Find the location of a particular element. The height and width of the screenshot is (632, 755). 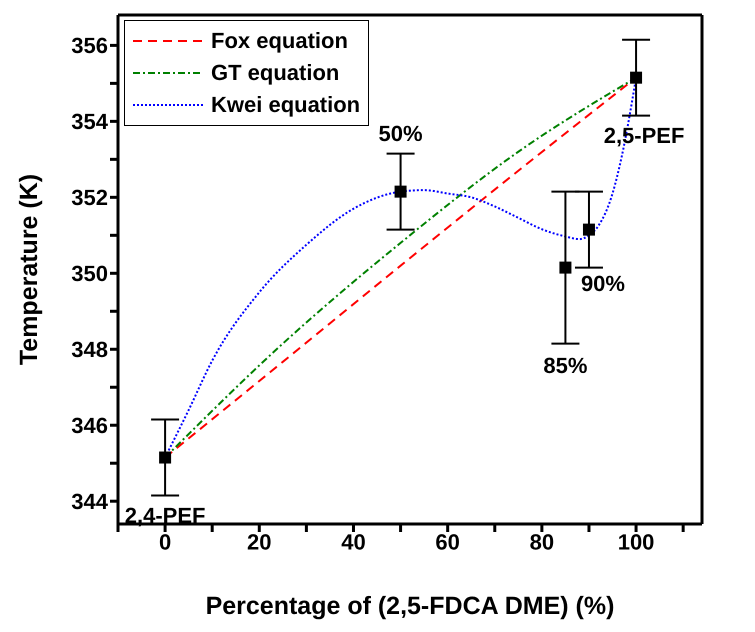

annotation: 85% is located at coordinates (565, 365).